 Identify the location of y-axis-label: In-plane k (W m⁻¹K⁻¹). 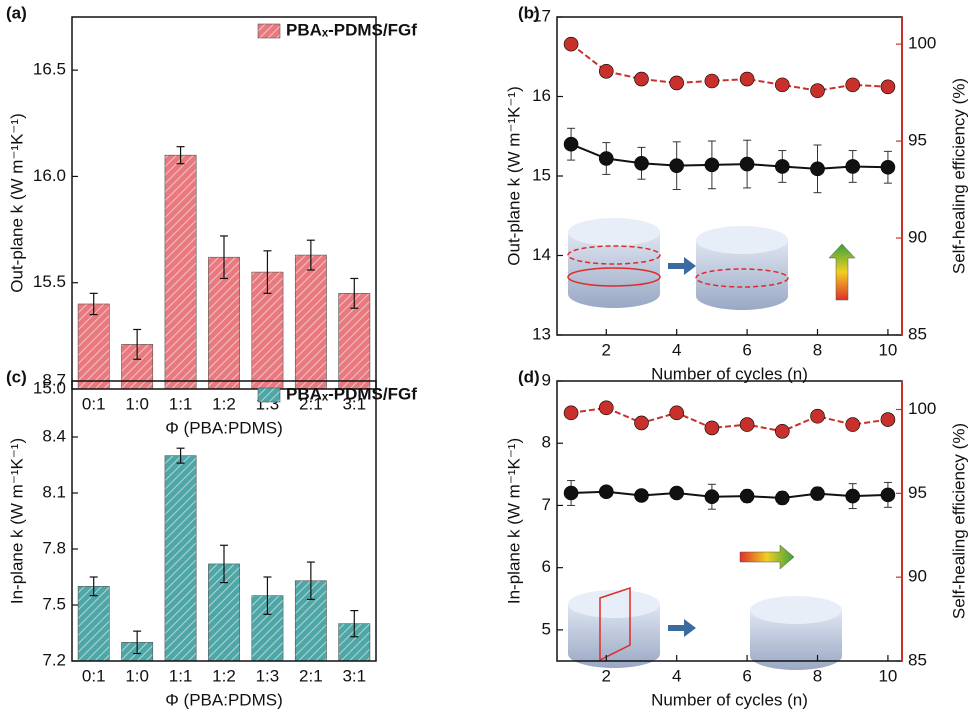
(16, 521).